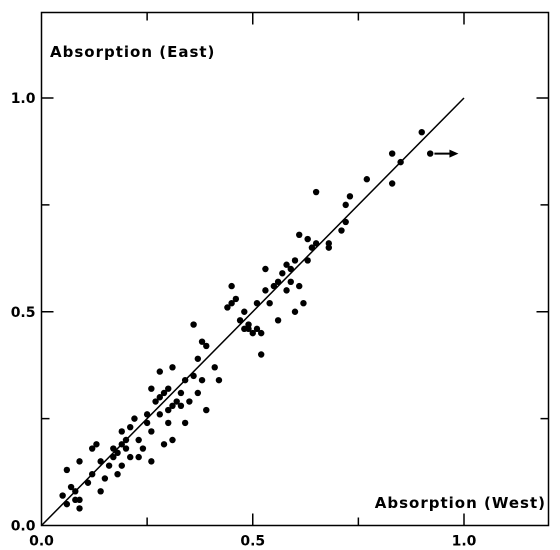 The height and width of the screenshot is (550, 560). What do you see at coordinates (23, 527) in the screenshot?
I see `y-tick-label: 0.0` at bounding box center [23, 527].